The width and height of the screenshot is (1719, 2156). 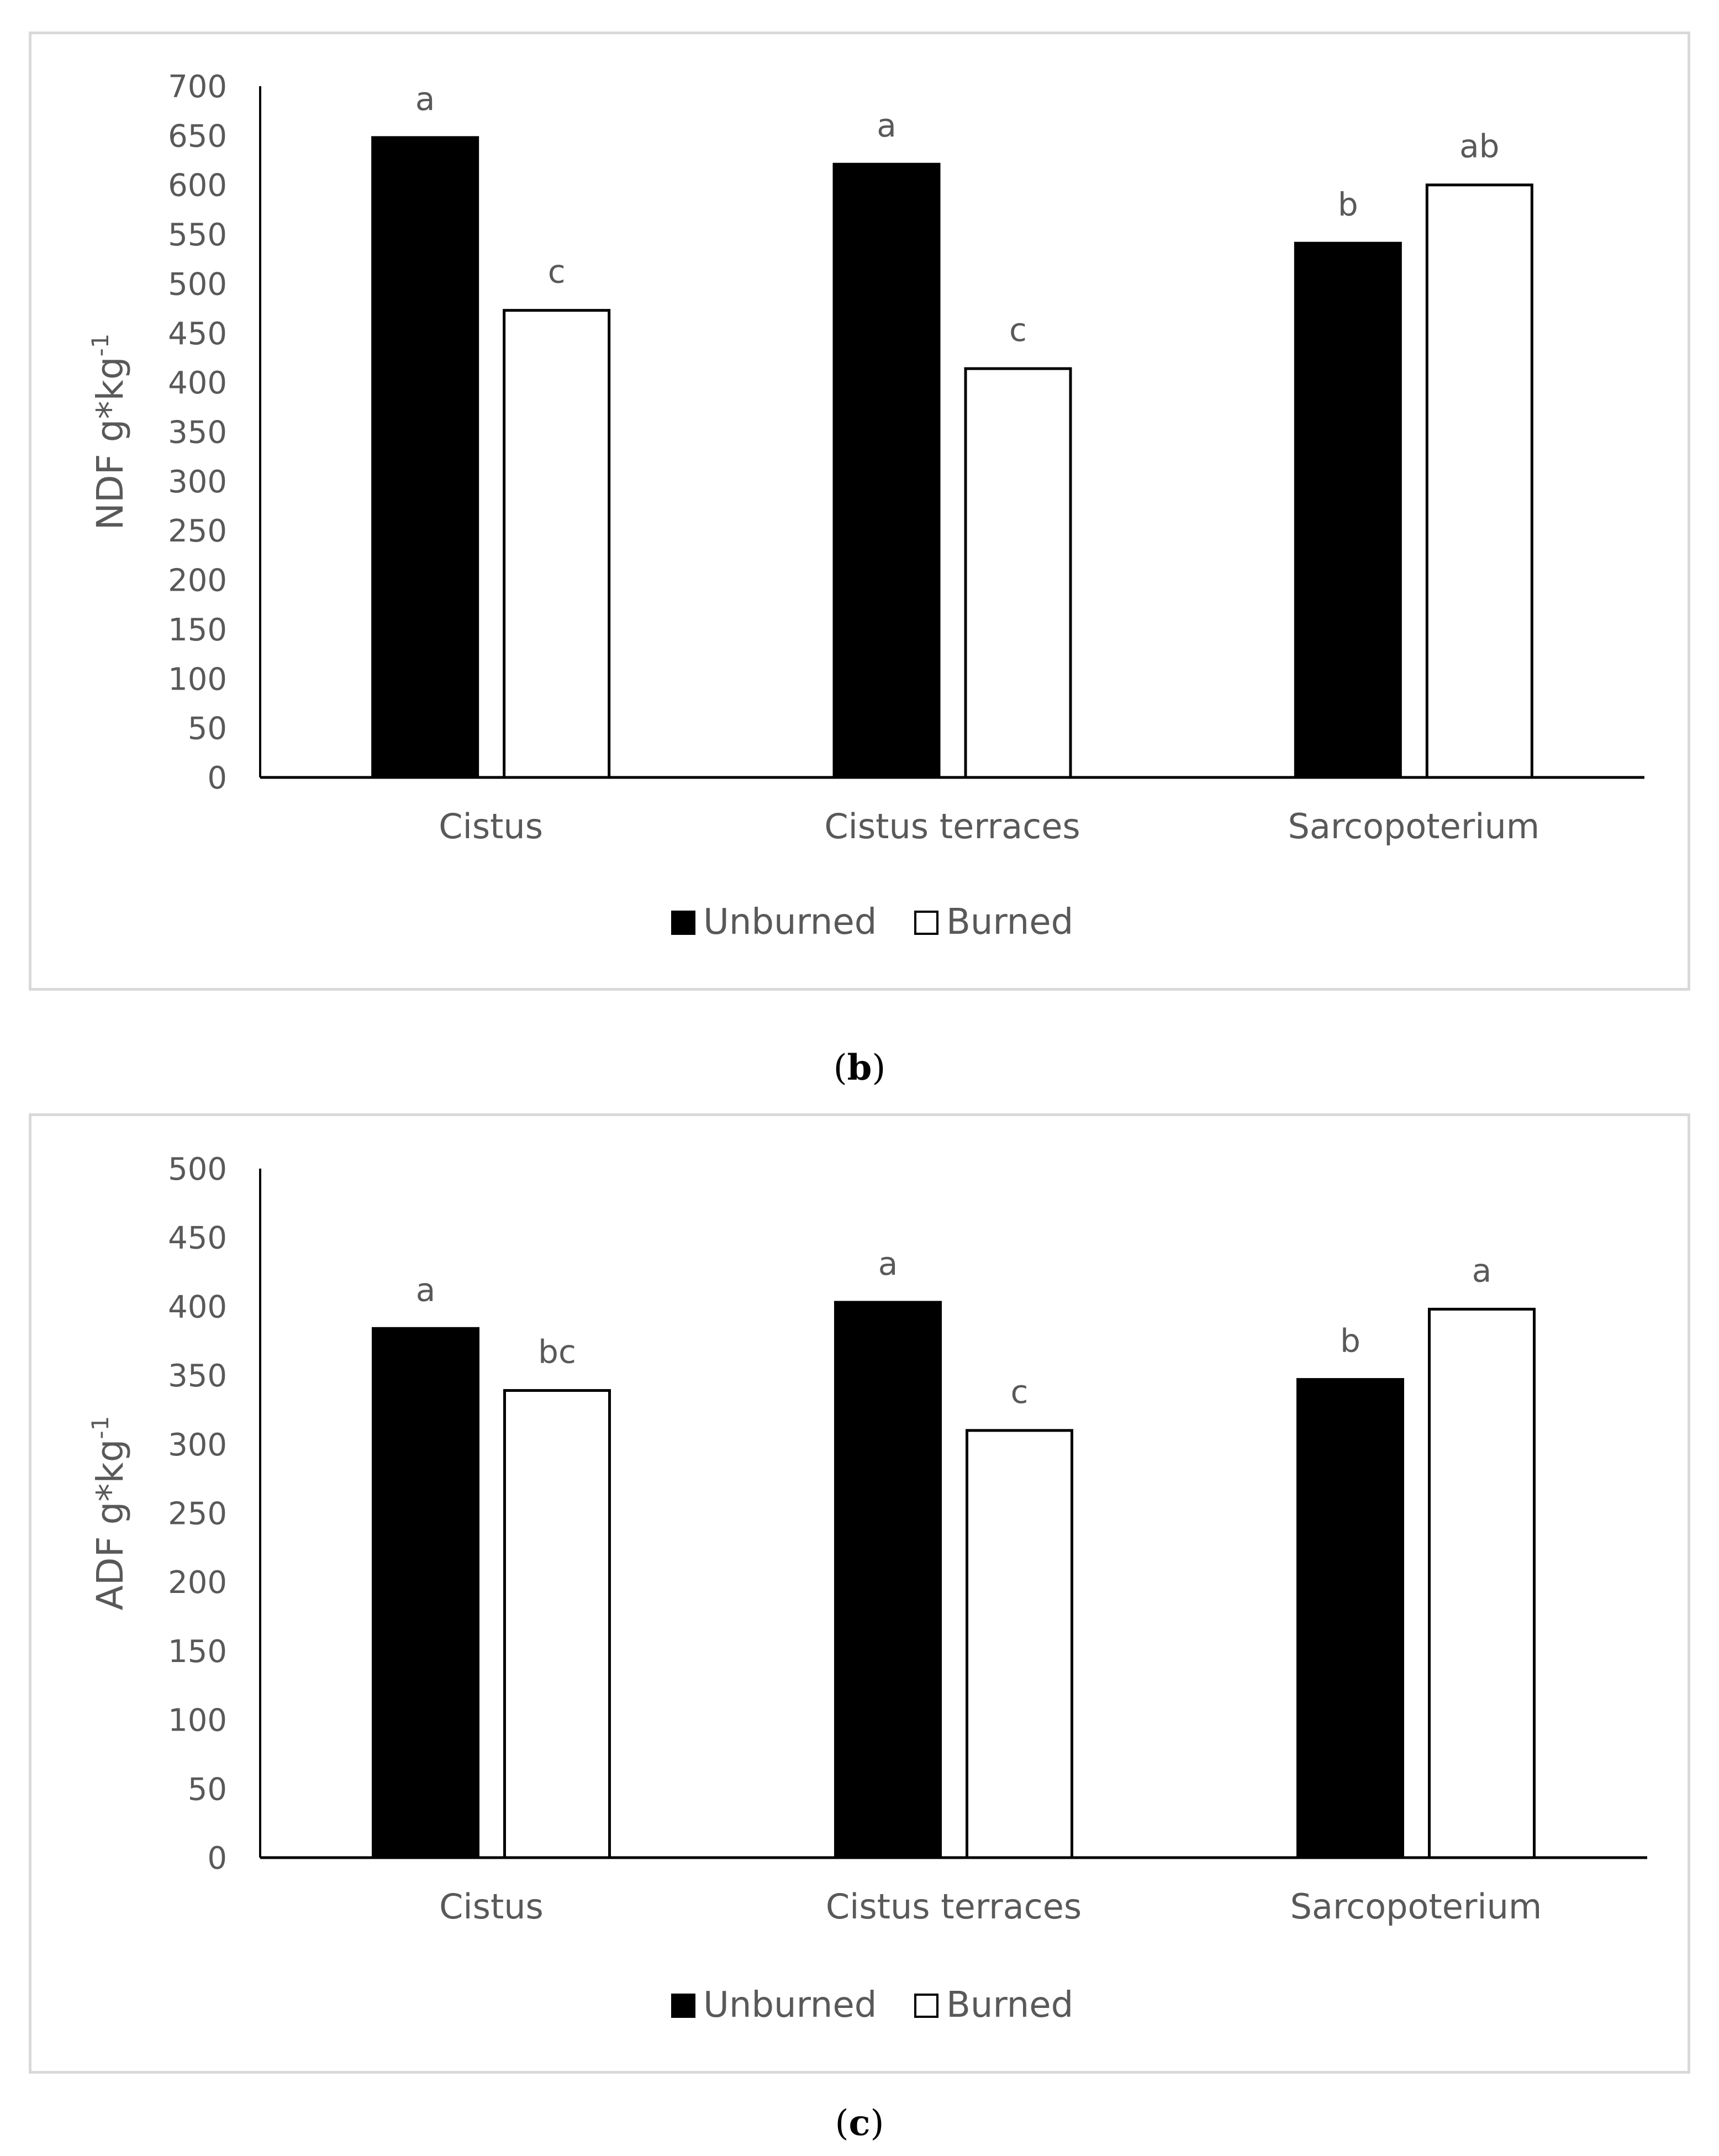 What do you see at coordinates (110, 1524) in the screenshot?
I see `y-axis-label-text: ADF g*kg` at bounding box center [110, 1524].